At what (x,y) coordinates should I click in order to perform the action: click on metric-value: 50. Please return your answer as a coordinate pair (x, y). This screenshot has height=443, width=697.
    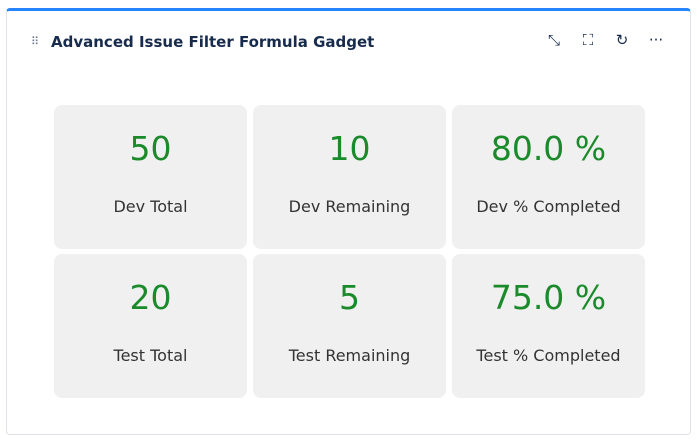
    Looking at the image, I should click on (150, 148).